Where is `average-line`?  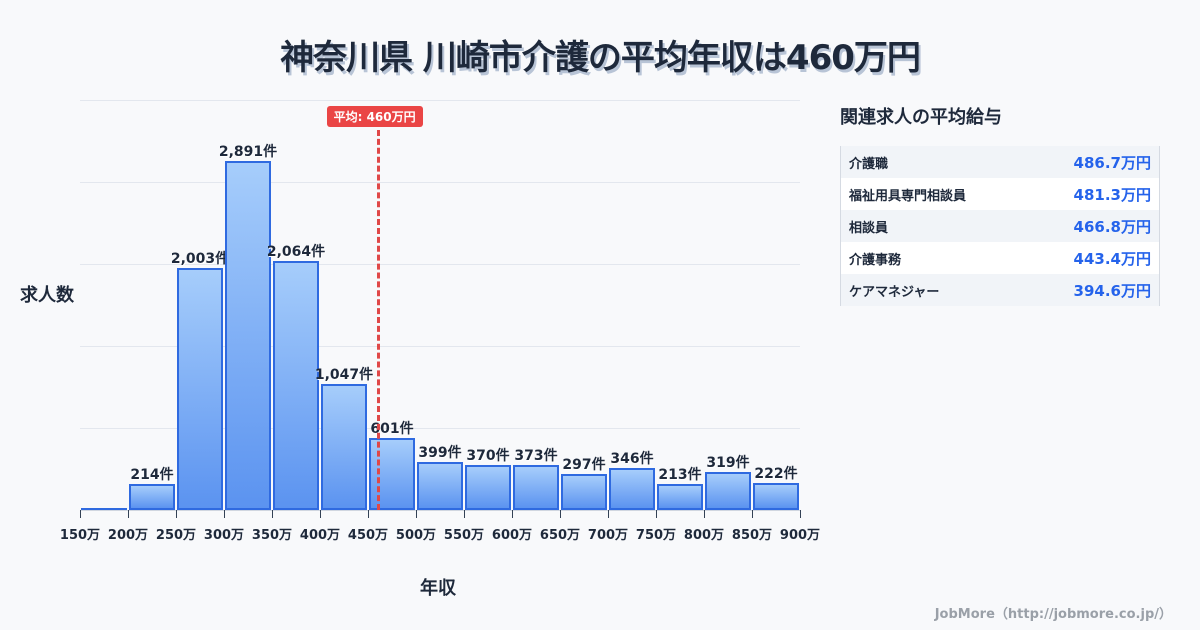 average-line is located at coordinates (378, 320).